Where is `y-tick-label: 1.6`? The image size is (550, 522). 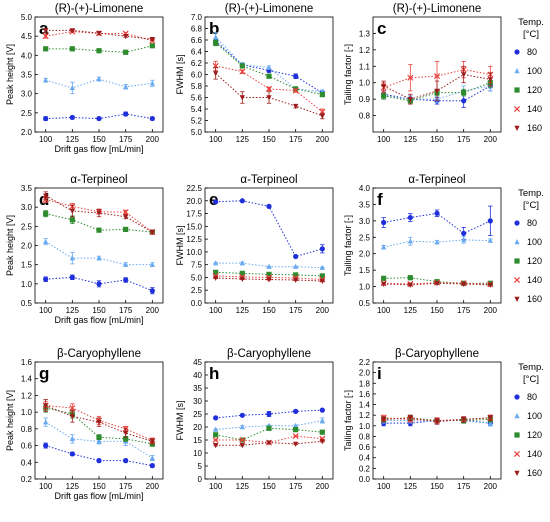 y-tick-label: 1.6 is located at coordinates (27, 362).